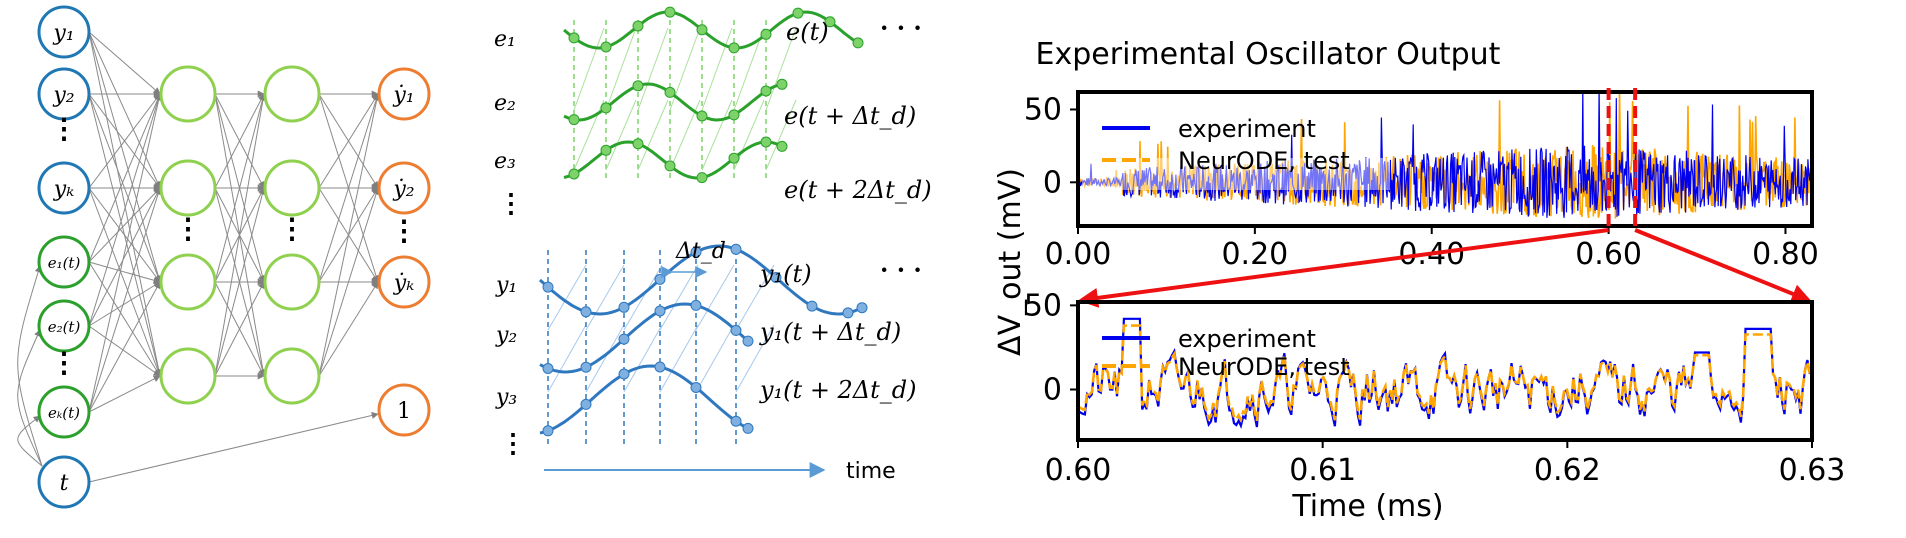 The image size is (1906, 538). Describe the element at coordinates (64, 94) in the screenshot. I see `input-node-y2: y₂` at that location.